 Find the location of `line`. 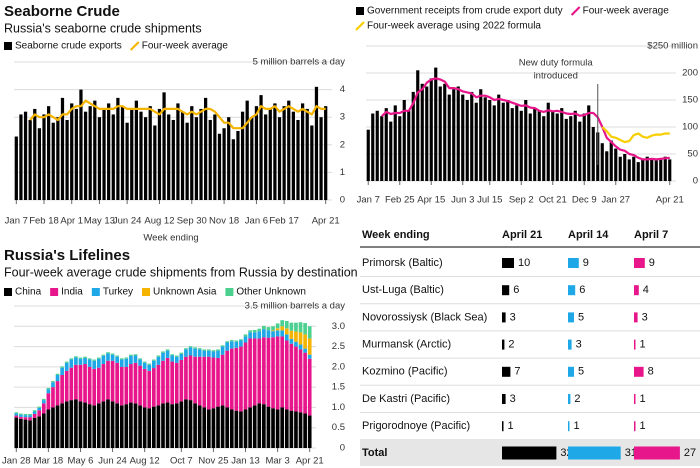

line is located at coordinates (635, 135).